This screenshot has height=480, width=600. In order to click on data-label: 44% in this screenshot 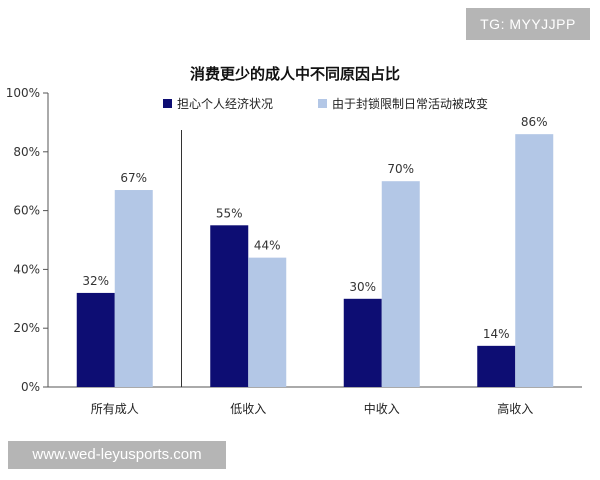, I will do `click(267, 246)`.